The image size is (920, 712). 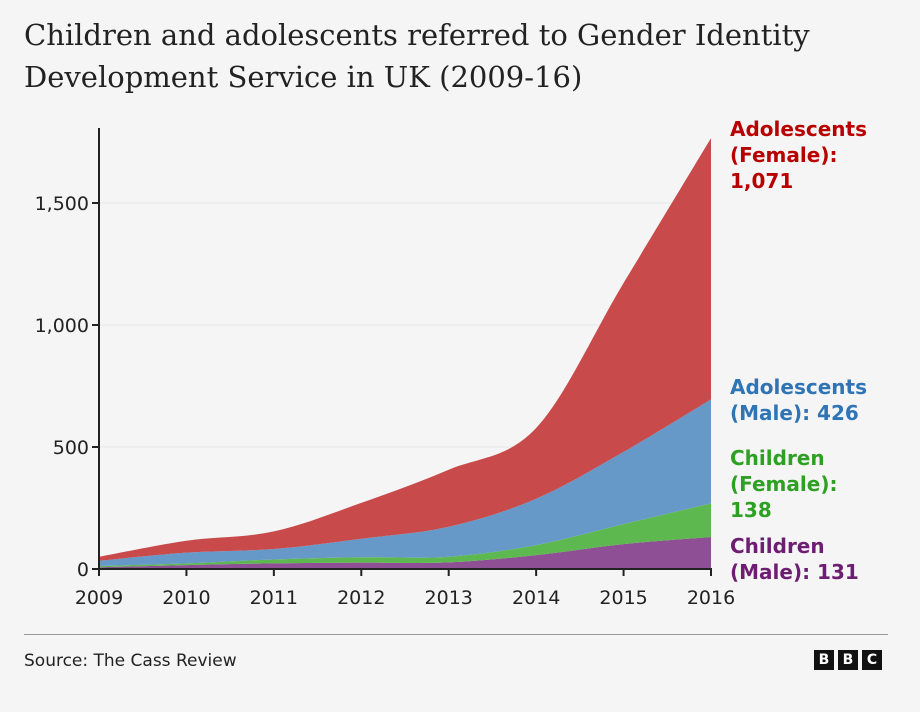 I want to click on bbc-logo-b1: B, so click(x=824, y=660).